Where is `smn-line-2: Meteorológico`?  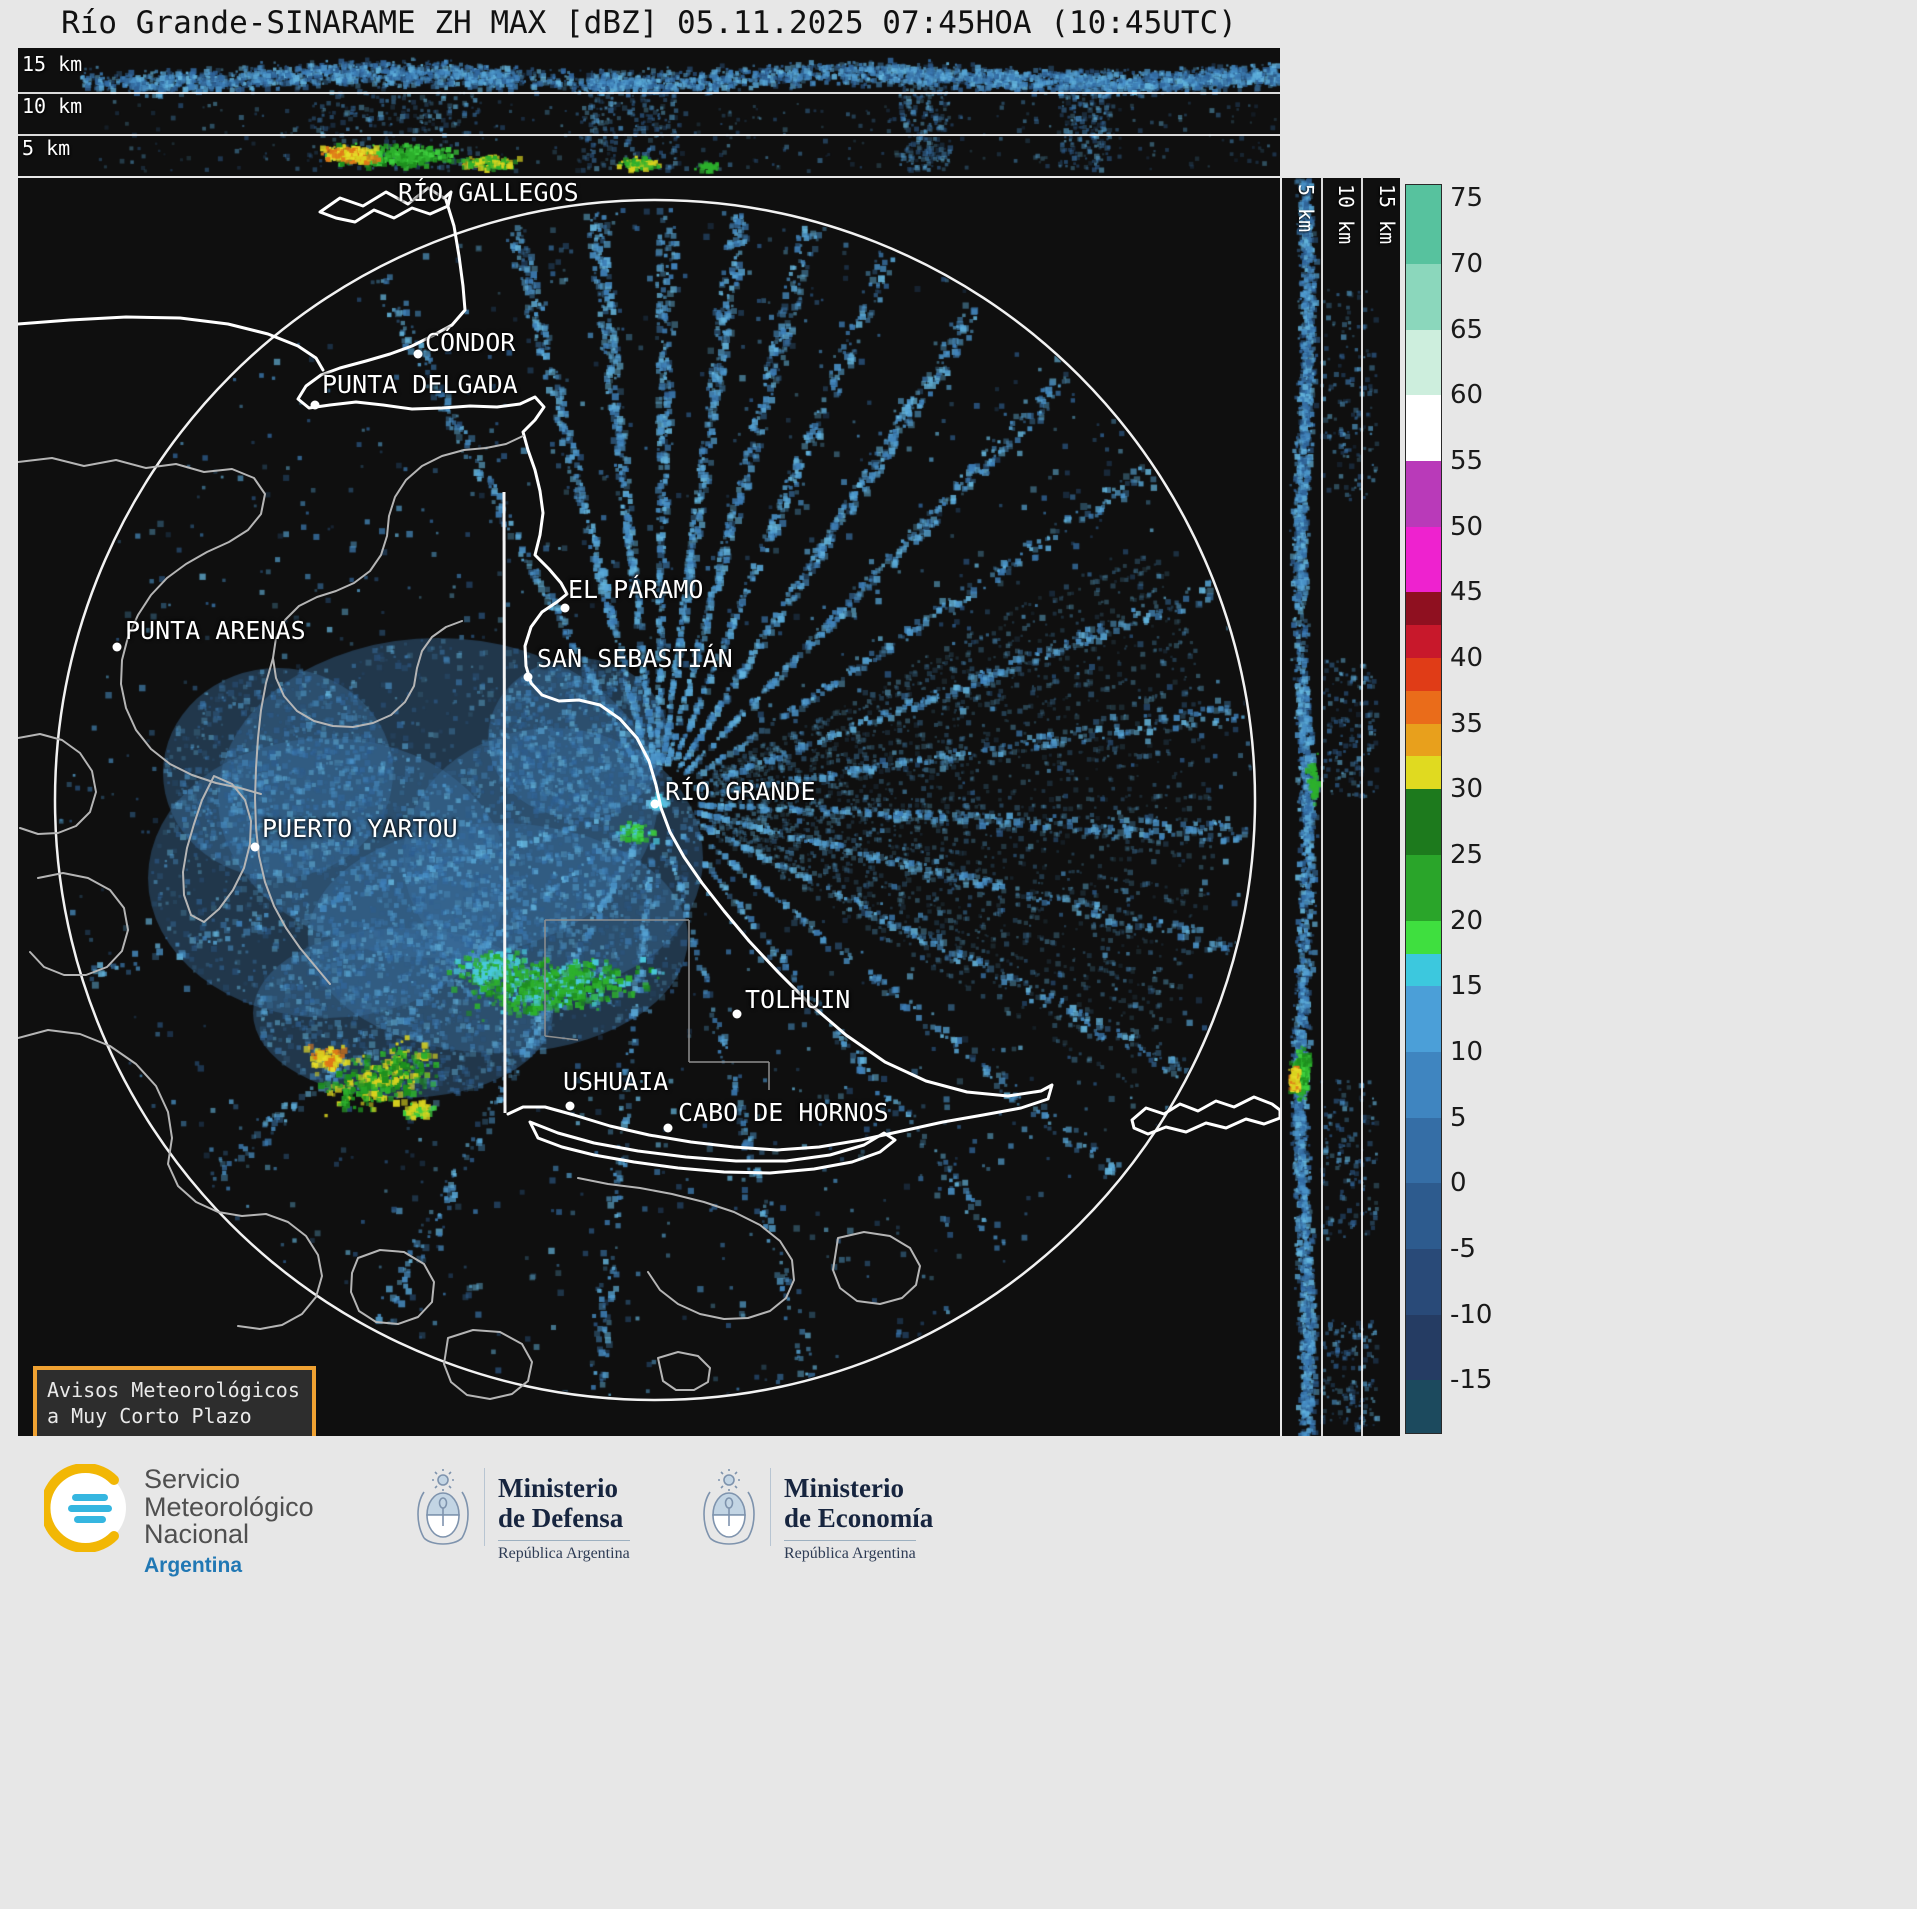 smn-line-2: Meteorológico is located at coordinates (229, 1506).